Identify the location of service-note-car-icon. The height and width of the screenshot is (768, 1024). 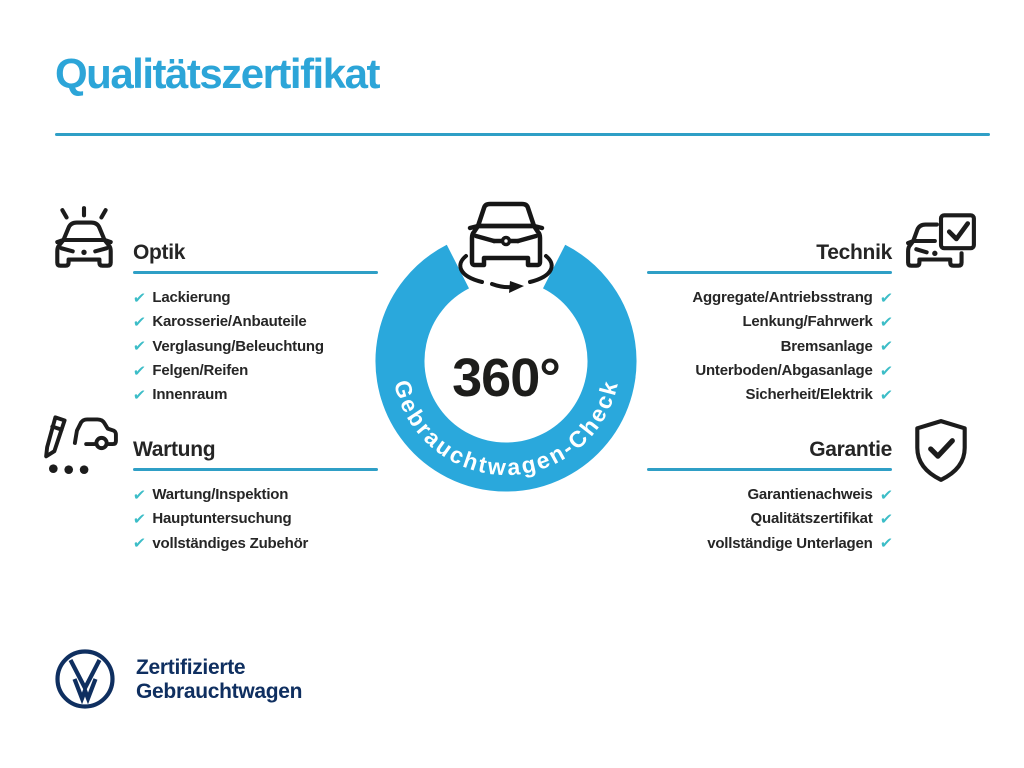
(80, 443).